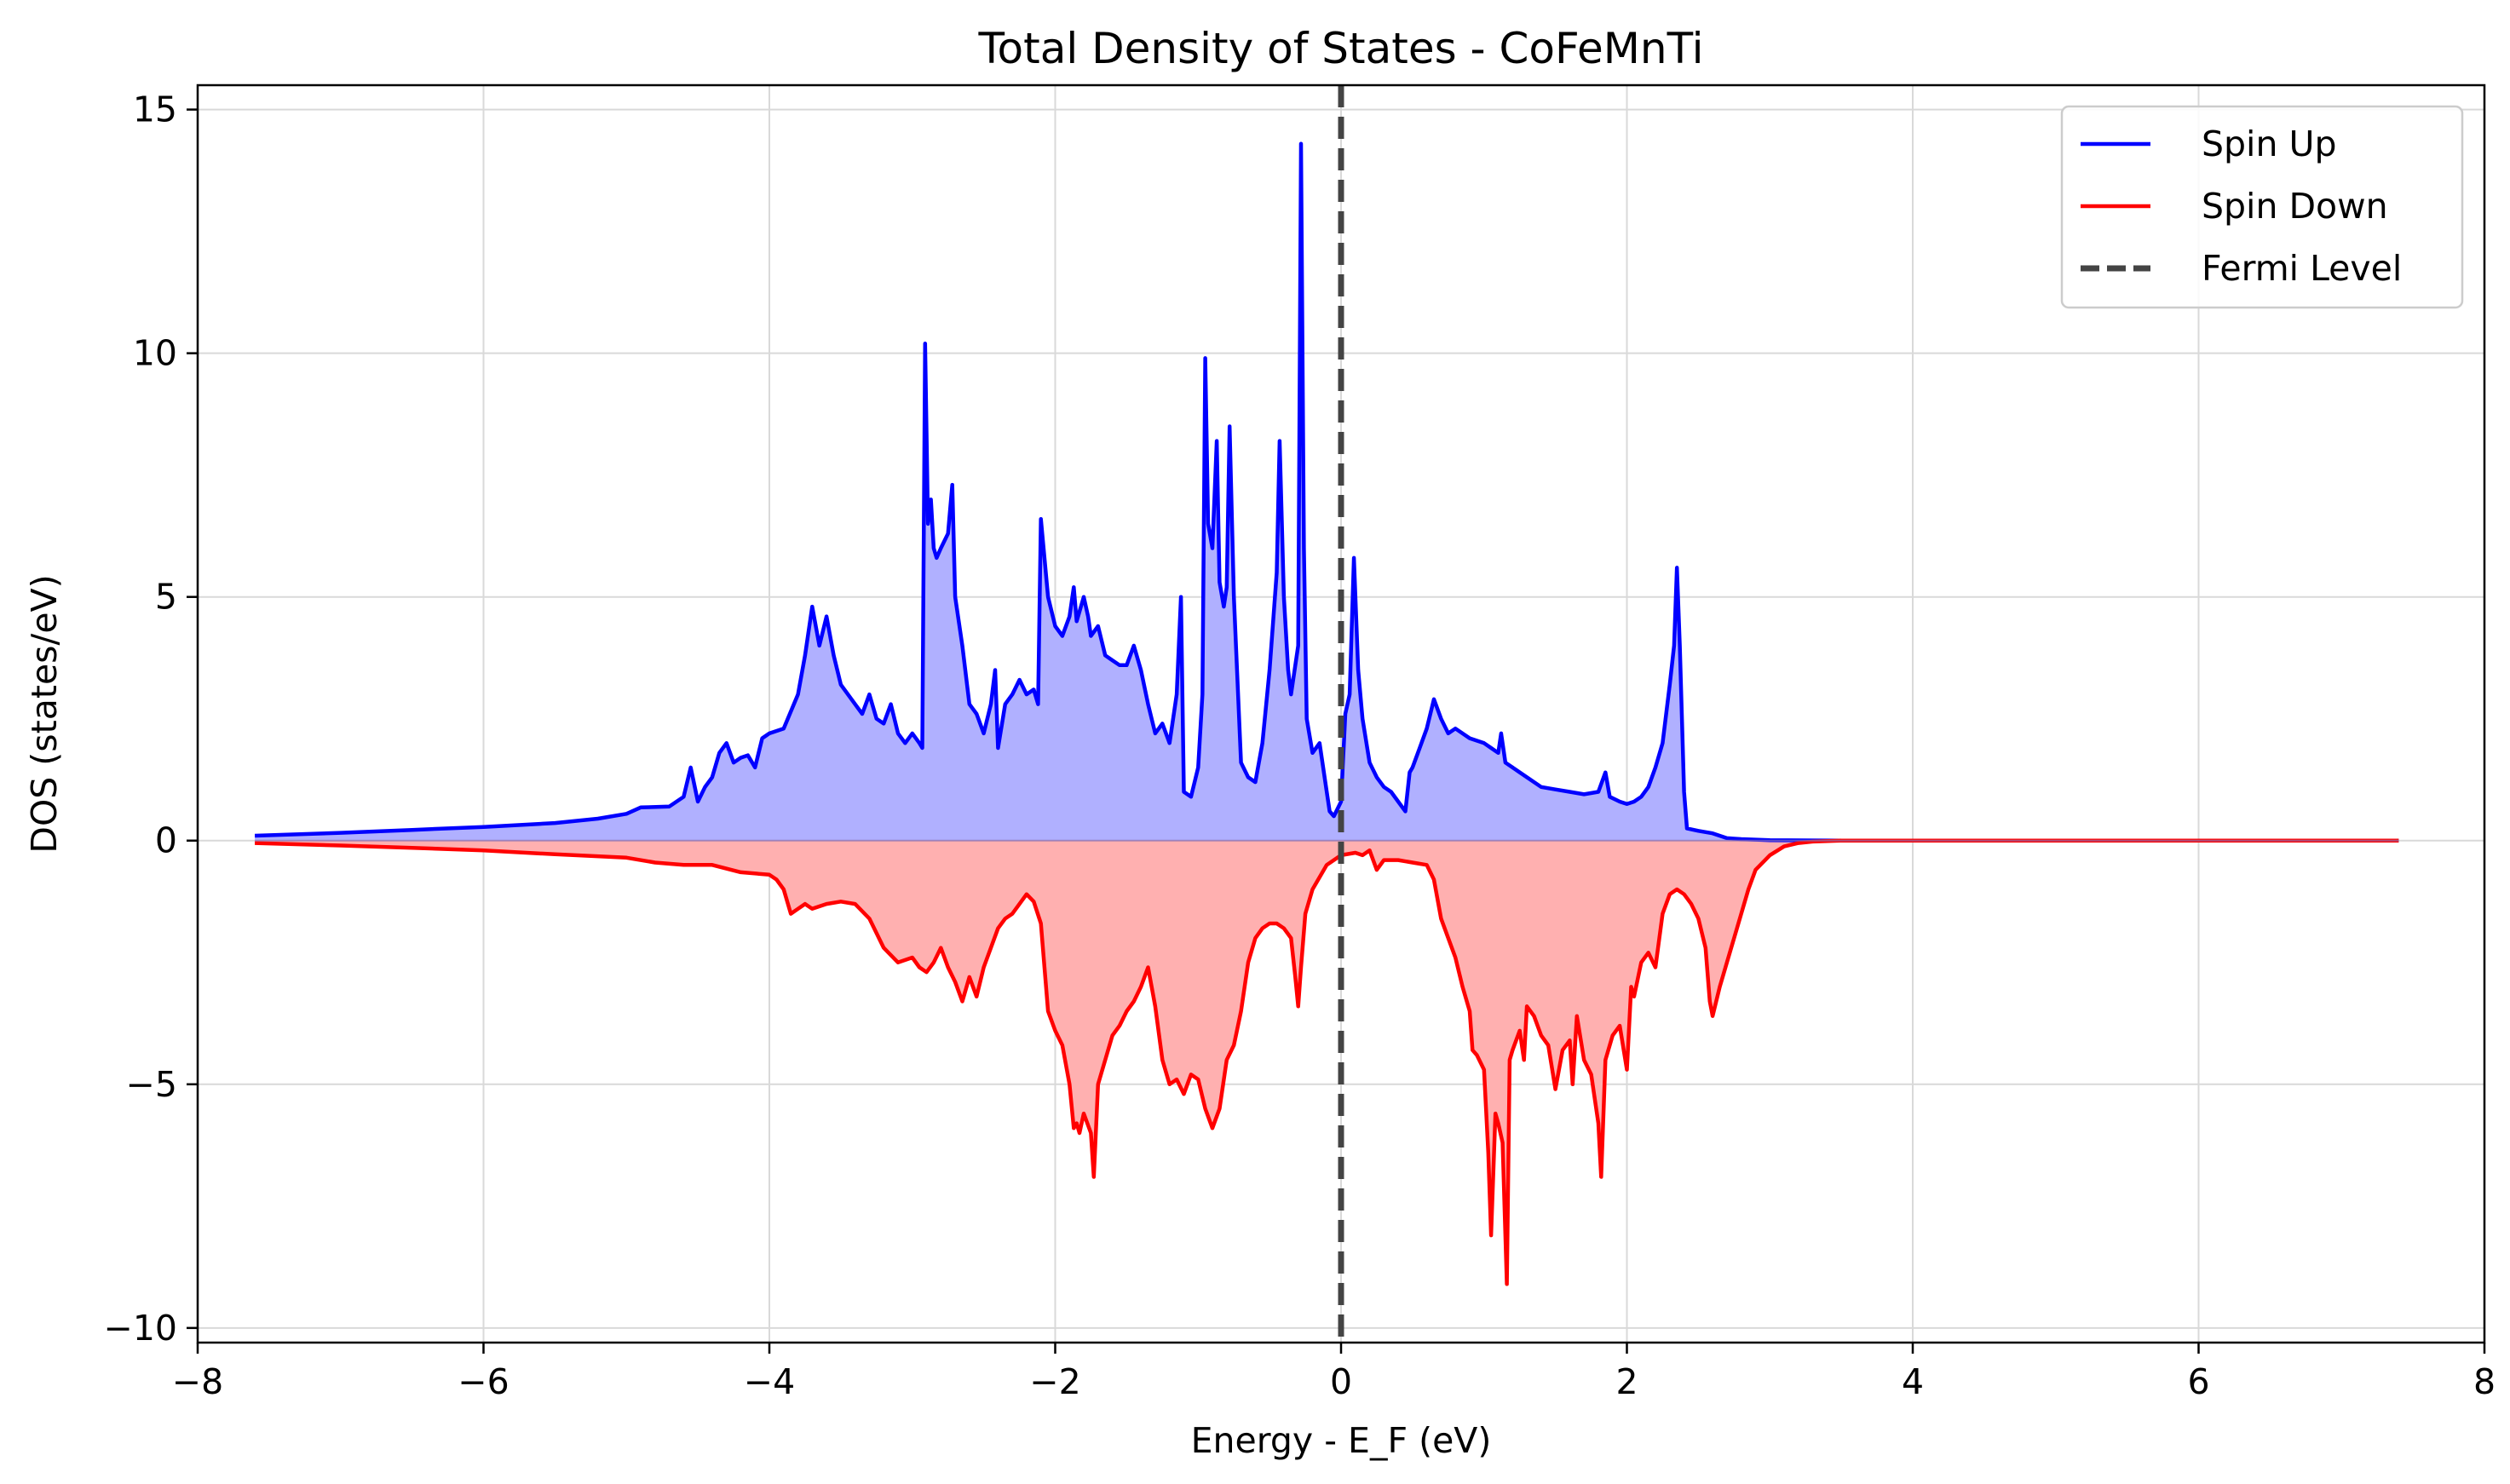  What do you see at coordinates (483, 1381) in the screenshot?
I see `x-tick-label-1: −6` at bounding box center [483, 1381].